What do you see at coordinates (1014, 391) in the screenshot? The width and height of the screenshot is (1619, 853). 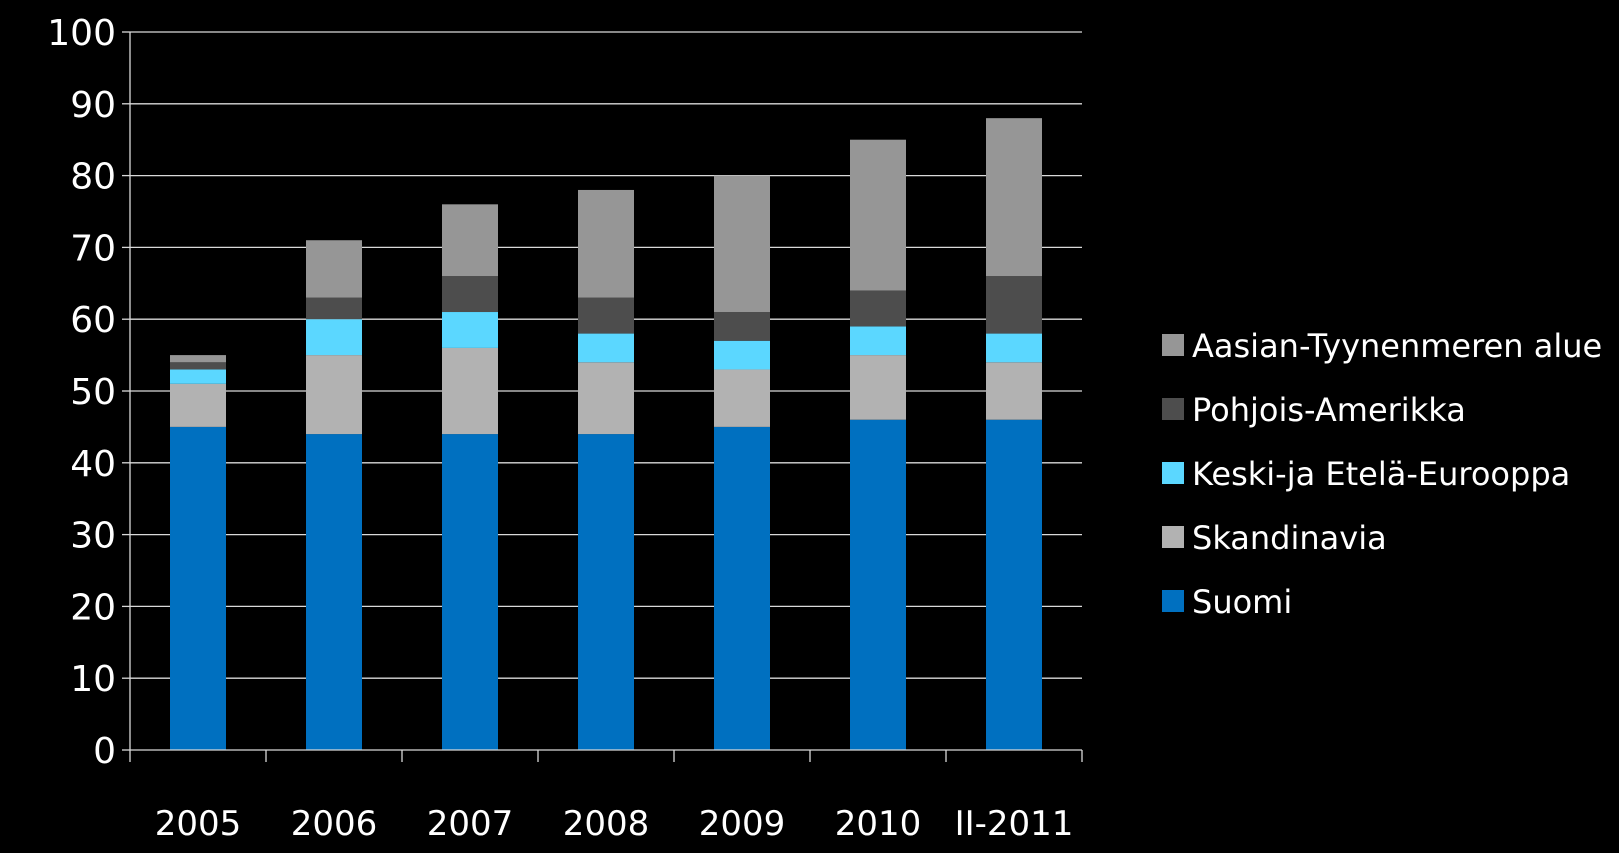 I see `bar-ii-2011-skandinavia` at bounding box center [1014, 391].